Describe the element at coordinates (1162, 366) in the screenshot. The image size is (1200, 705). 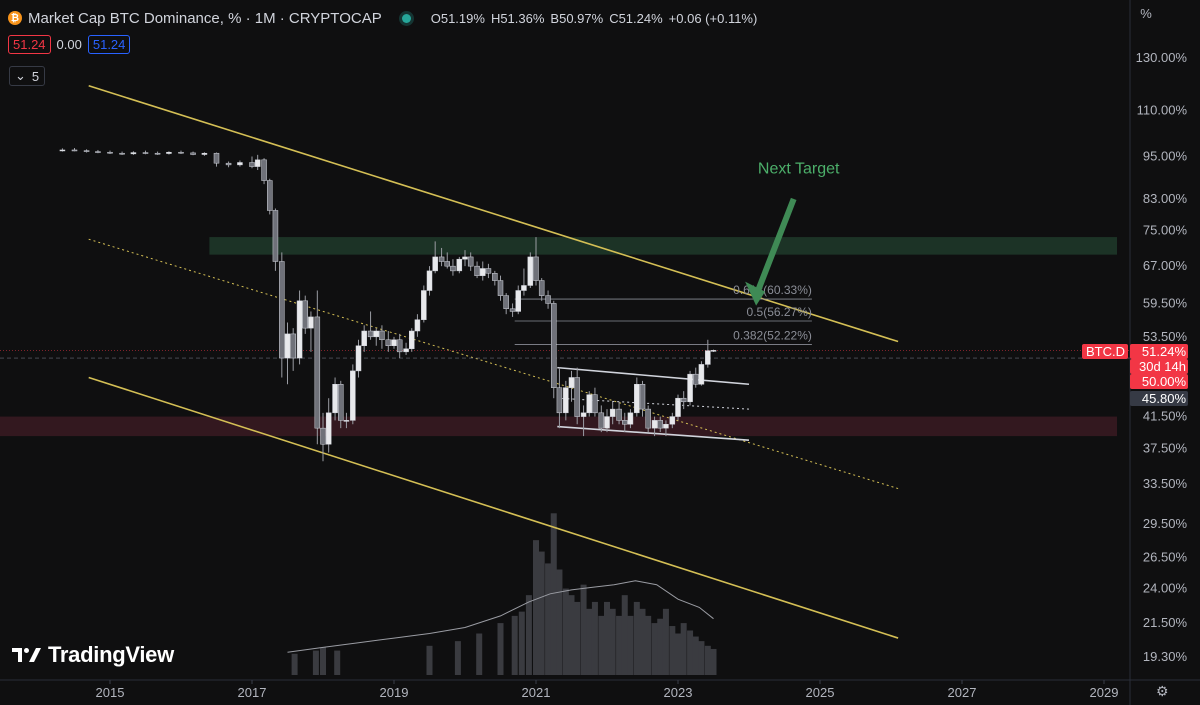
I see `price-label-countdown: 30d 14h` at that location.